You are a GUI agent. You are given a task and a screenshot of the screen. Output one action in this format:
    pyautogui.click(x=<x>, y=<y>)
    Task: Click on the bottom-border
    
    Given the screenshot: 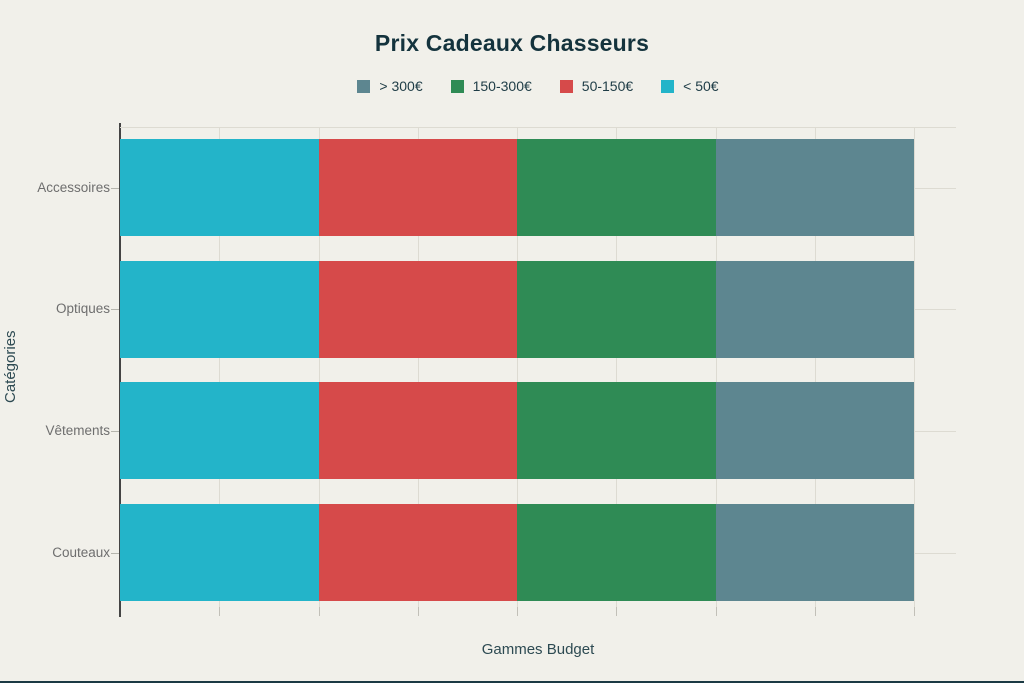 What is the action you would take?
    pyautogui.click(x=512, y=682)
    